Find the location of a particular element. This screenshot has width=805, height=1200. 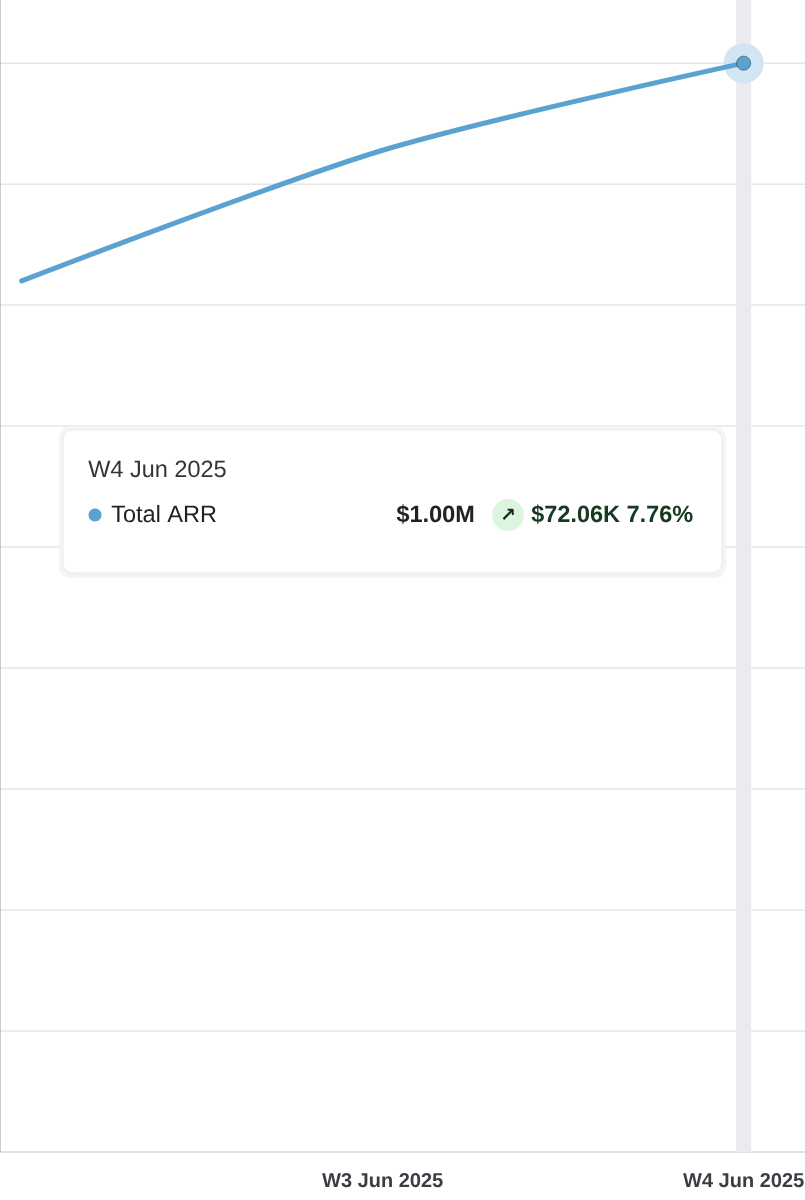

annotation: W4 Jun 2025 is located at coordinates (157, 469).